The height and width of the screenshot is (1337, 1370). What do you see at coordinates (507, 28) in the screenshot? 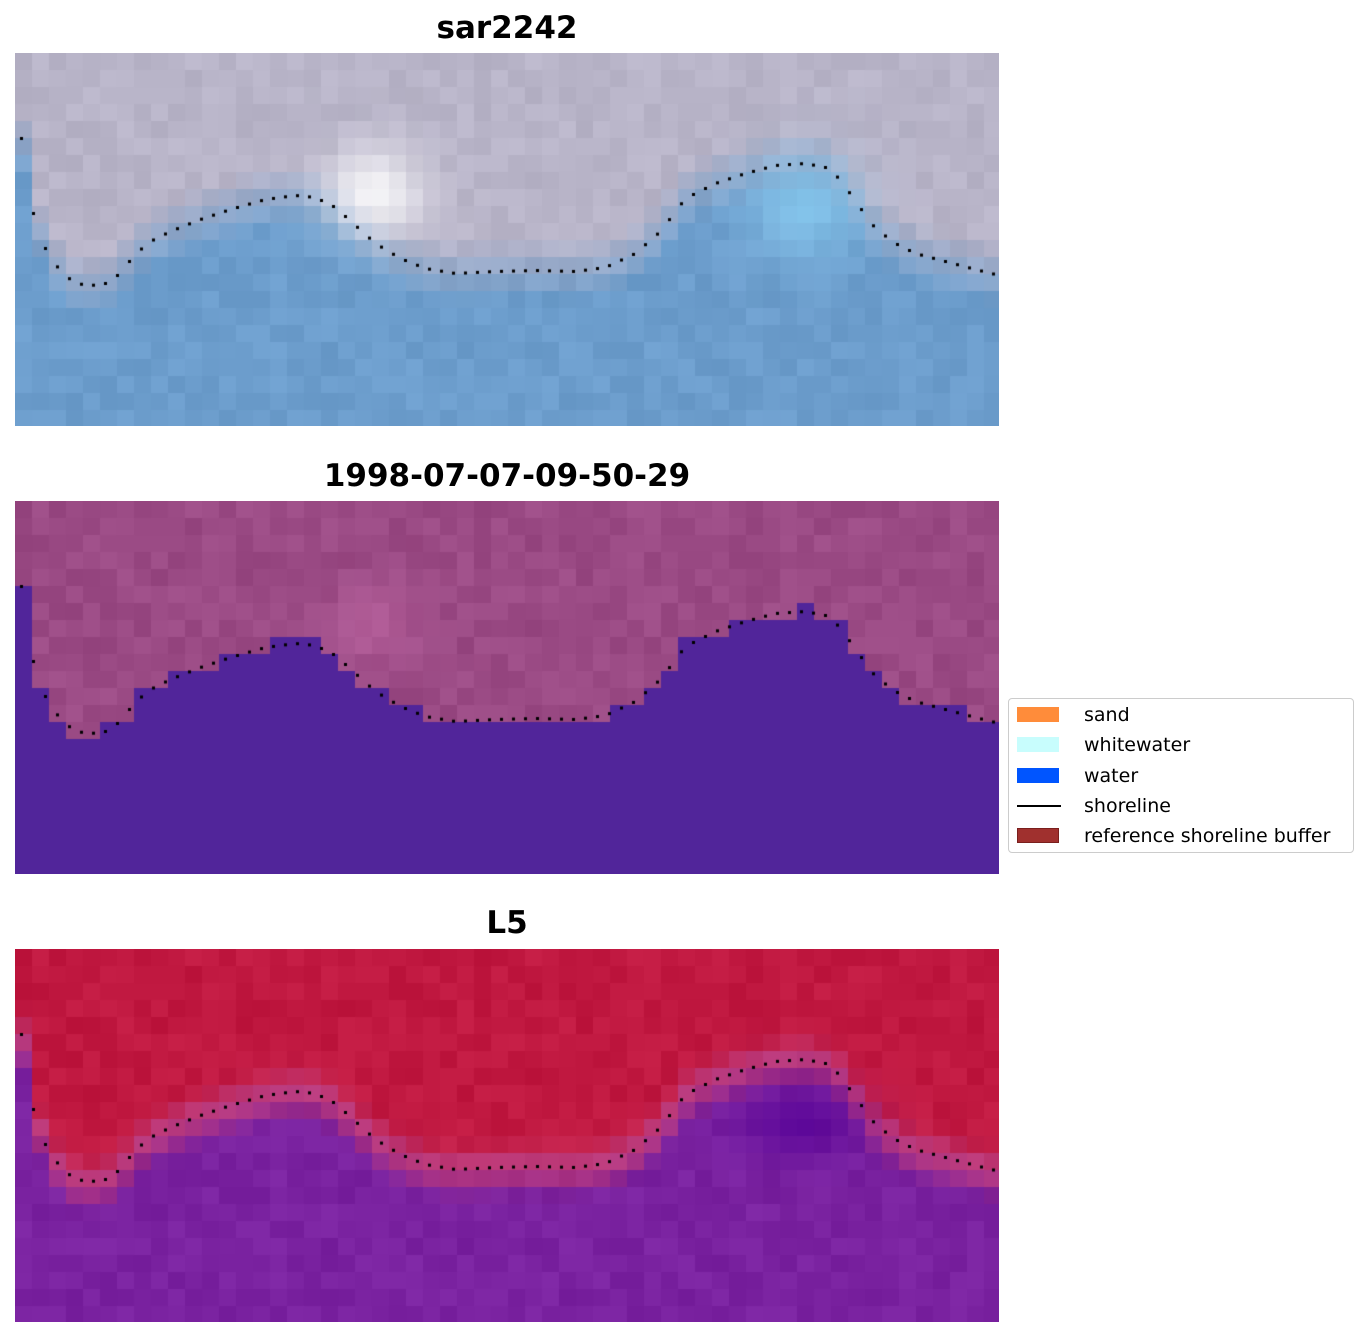
I see `panel-title-rgb: sar2242` at bounding box center [507, 28].